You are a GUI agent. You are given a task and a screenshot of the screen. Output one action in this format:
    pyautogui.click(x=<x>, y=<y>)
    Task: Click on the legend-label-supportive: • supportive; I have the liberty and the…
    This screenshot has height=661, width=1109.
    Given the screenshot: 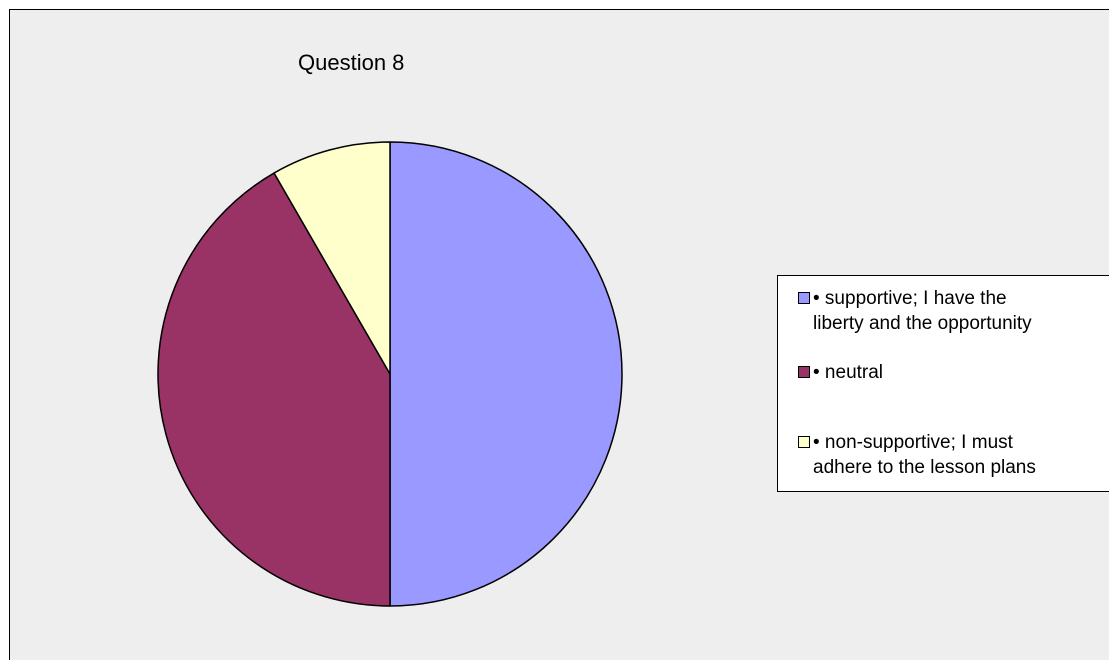 What is the action you would take?
    pyautogui.click(x=922, y=311)
    